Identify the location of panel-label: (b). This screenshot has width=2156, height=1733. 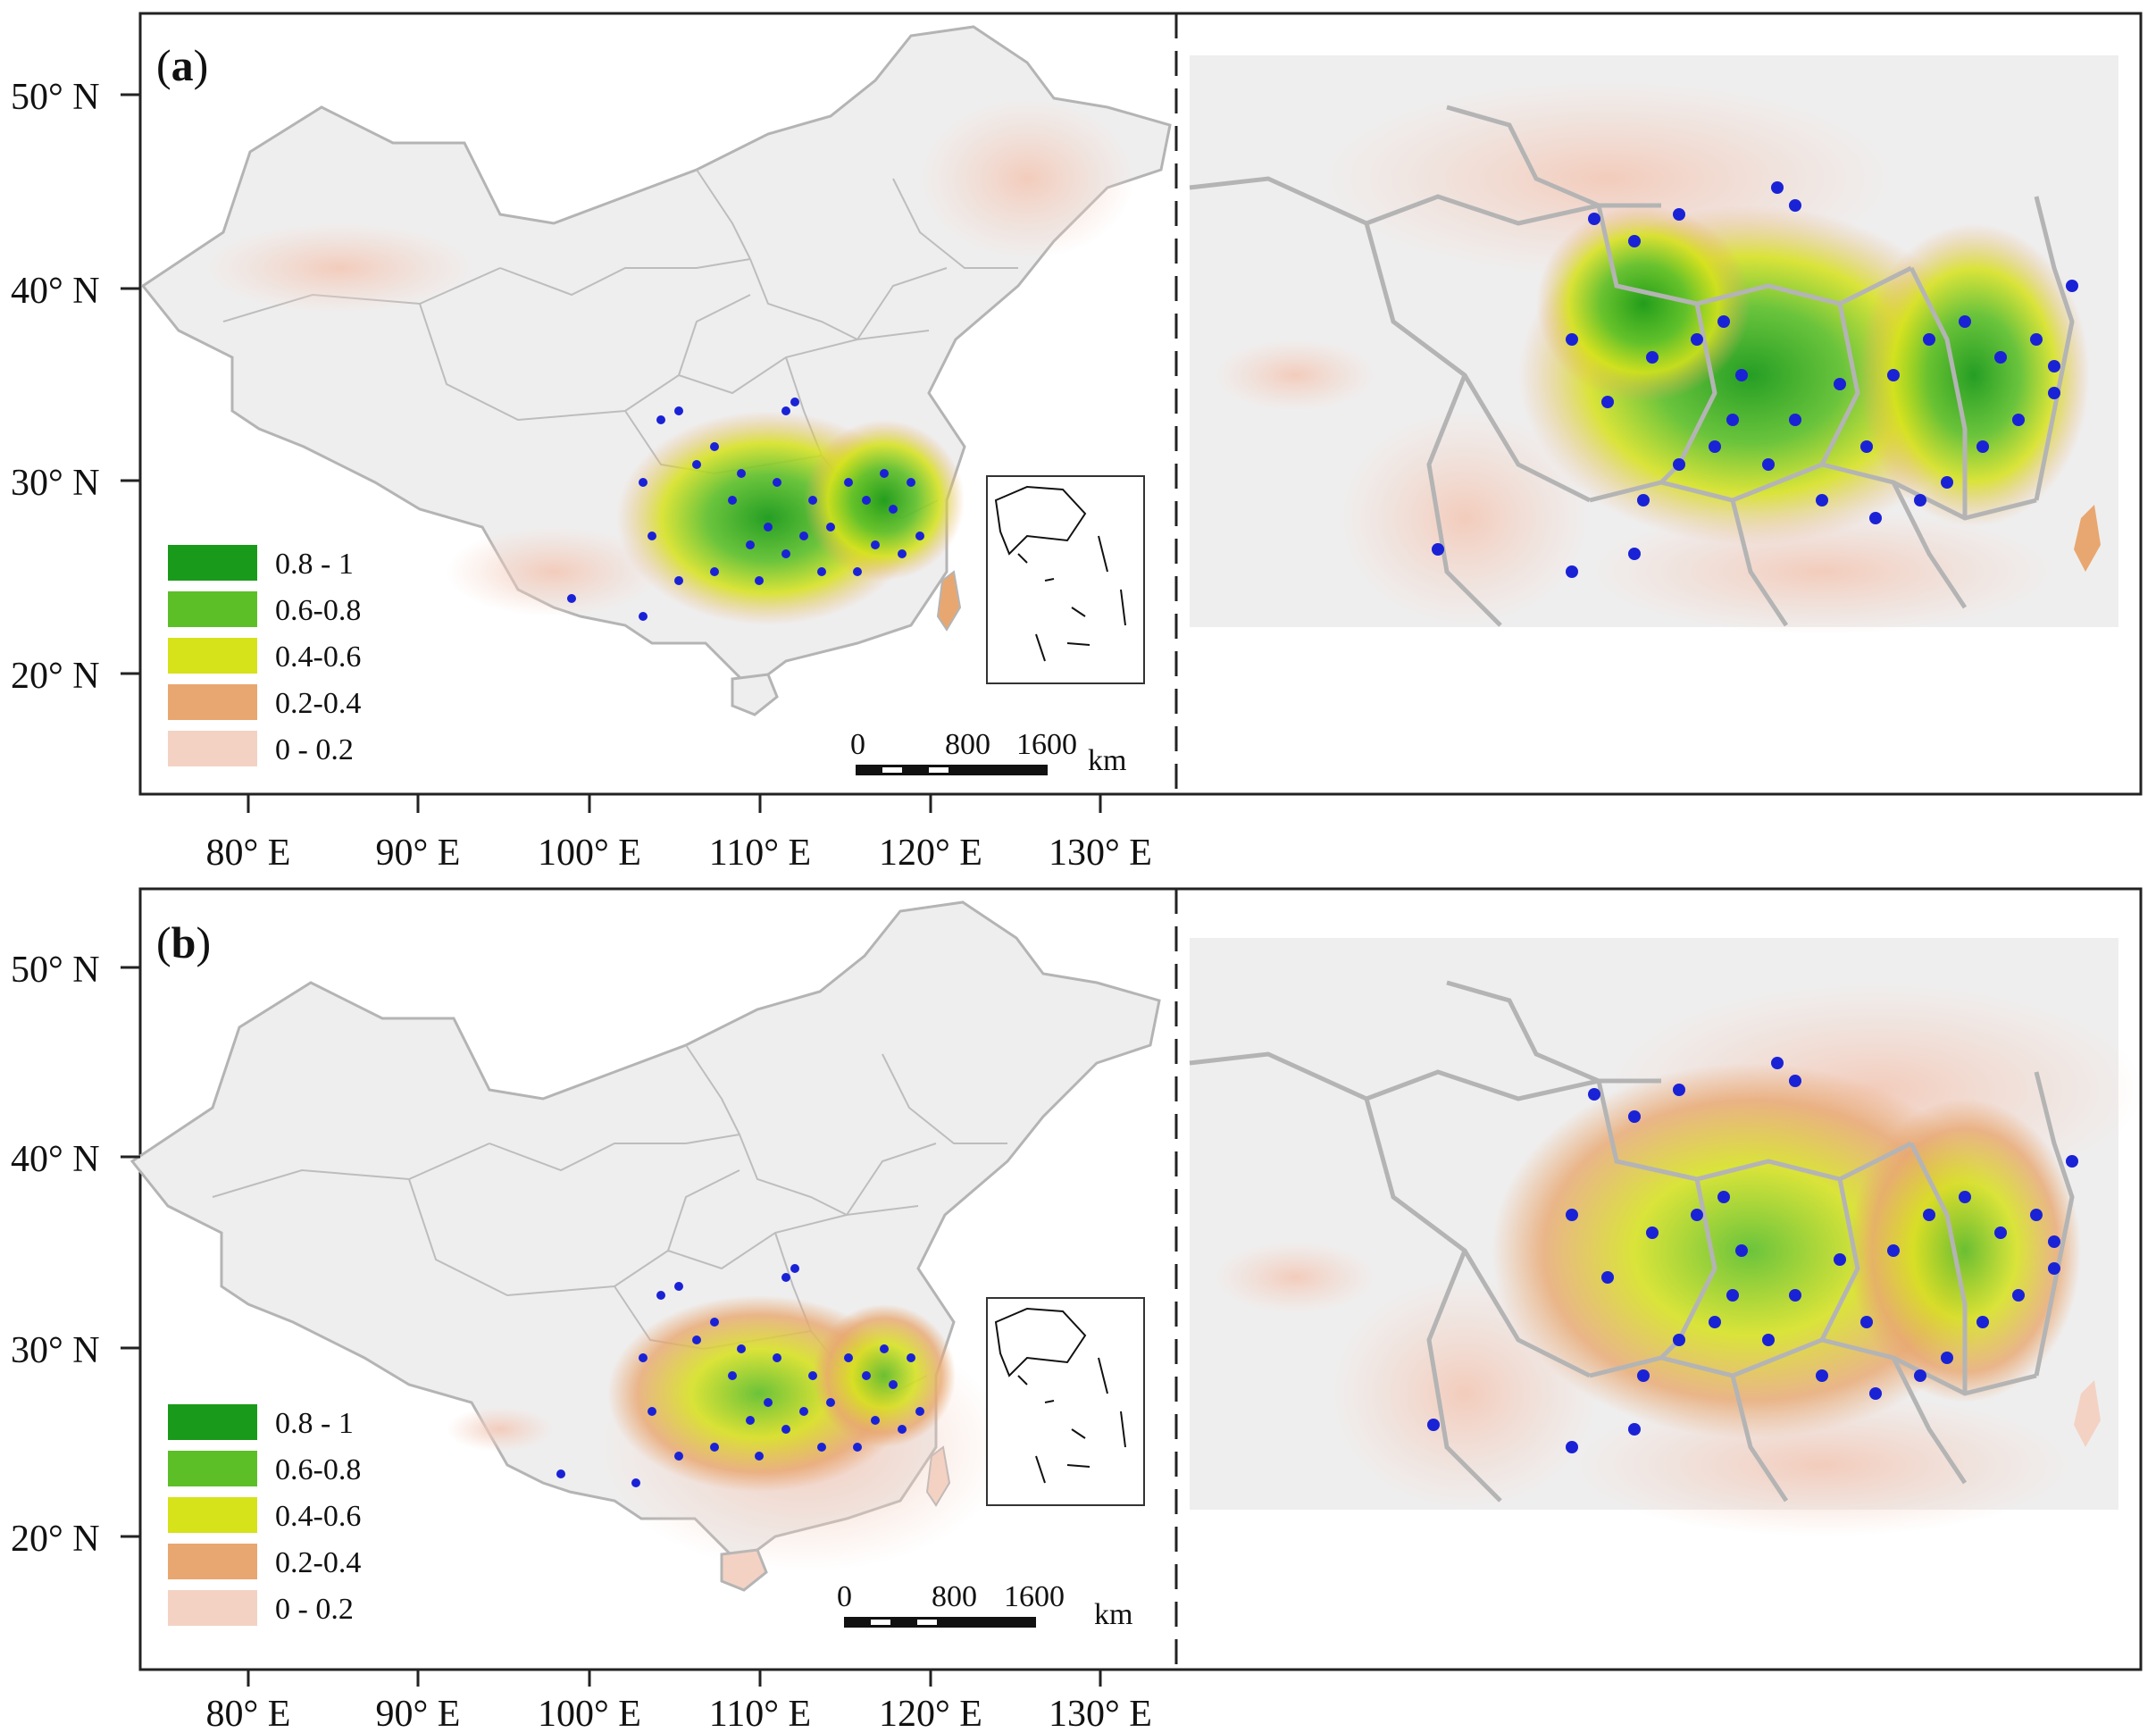
(183, 942).